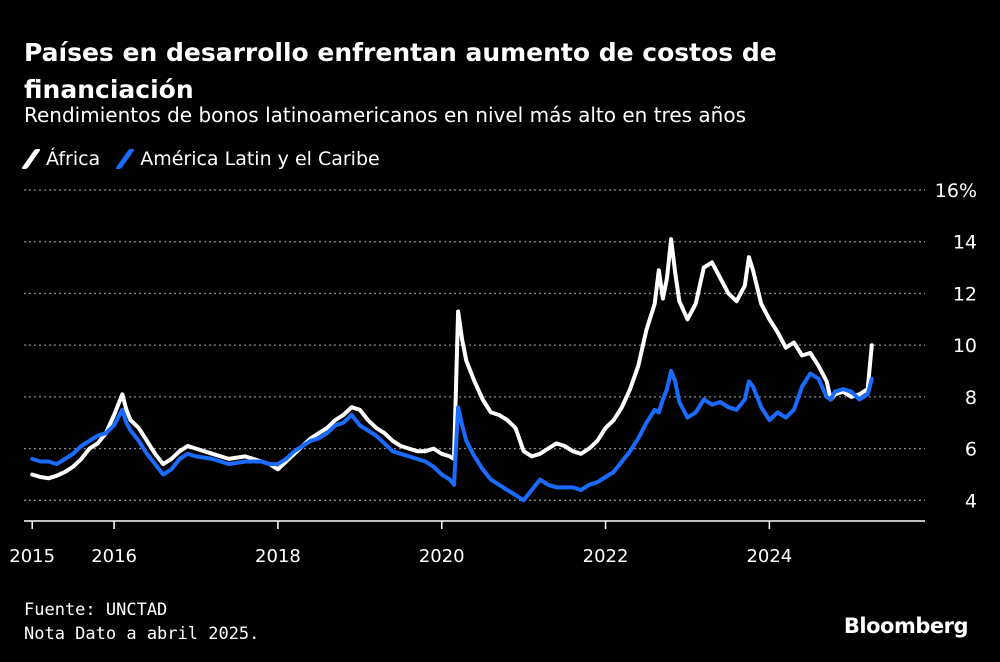 Image resolution: width=1000 pixels, height=662 pixels. I want to click on x-axis: 2015 2016 2018 2020 2022 2024, so click(467, 543).